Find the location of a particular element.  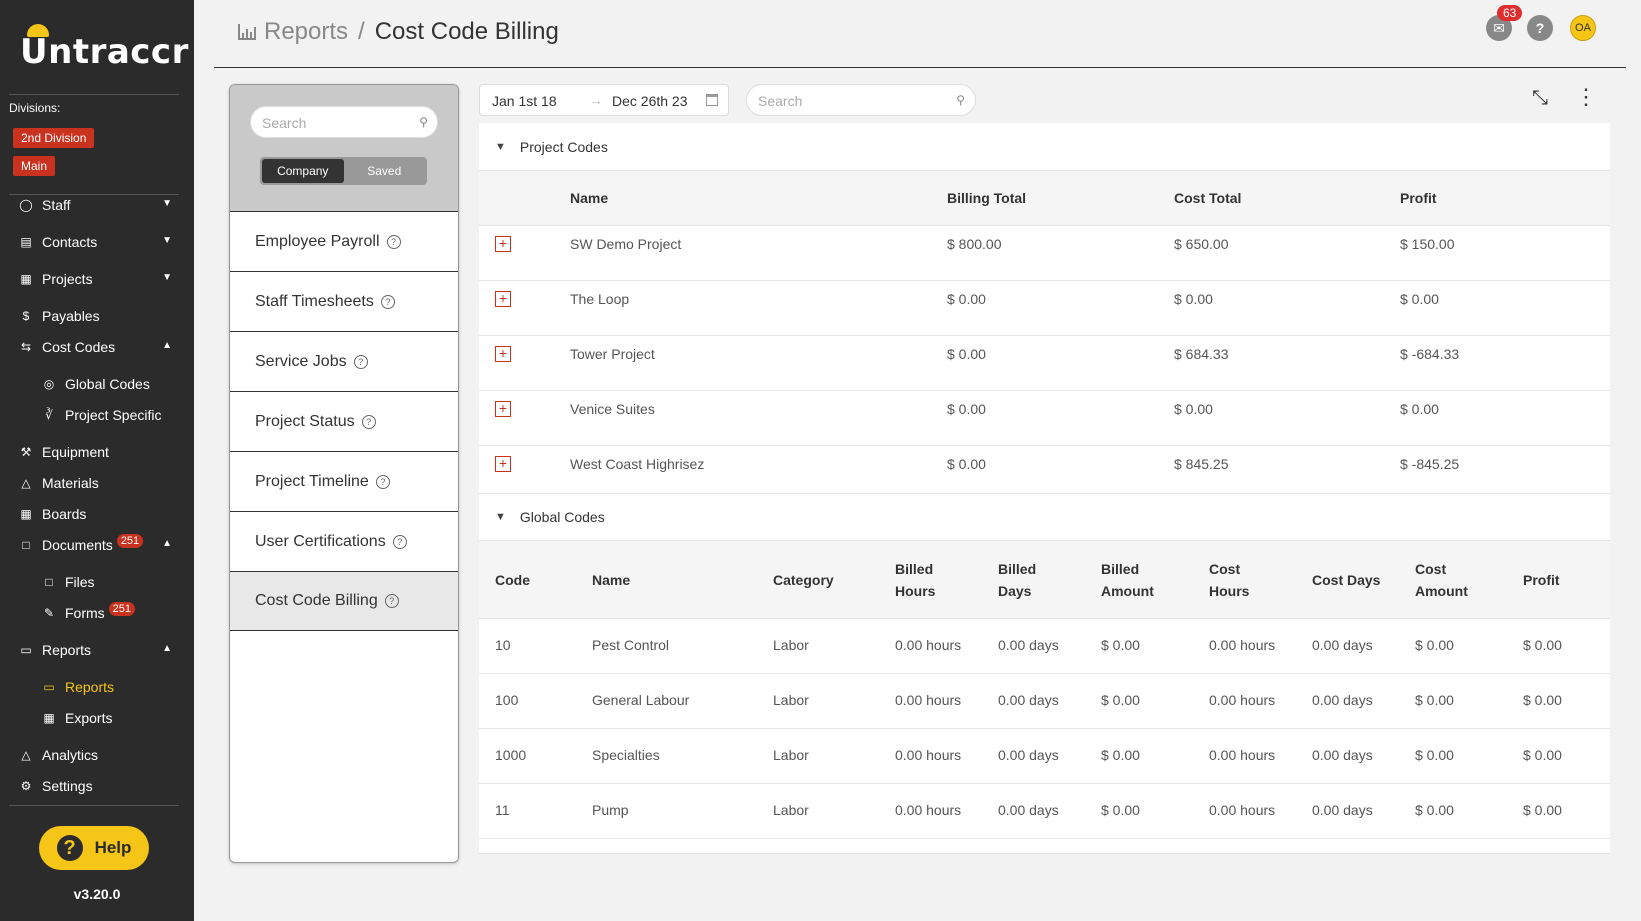

column-header: Code is located at coordinates (512, 580).